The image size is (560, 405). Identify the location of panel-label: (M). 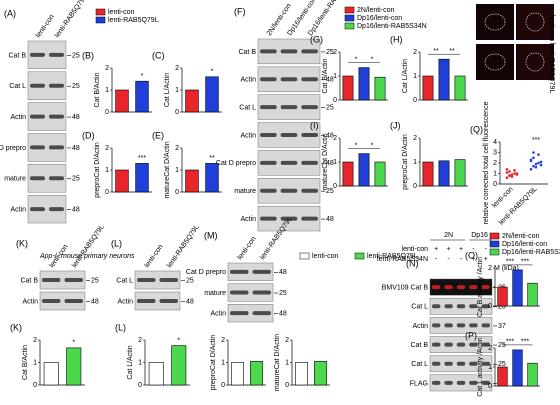
(211, 235).